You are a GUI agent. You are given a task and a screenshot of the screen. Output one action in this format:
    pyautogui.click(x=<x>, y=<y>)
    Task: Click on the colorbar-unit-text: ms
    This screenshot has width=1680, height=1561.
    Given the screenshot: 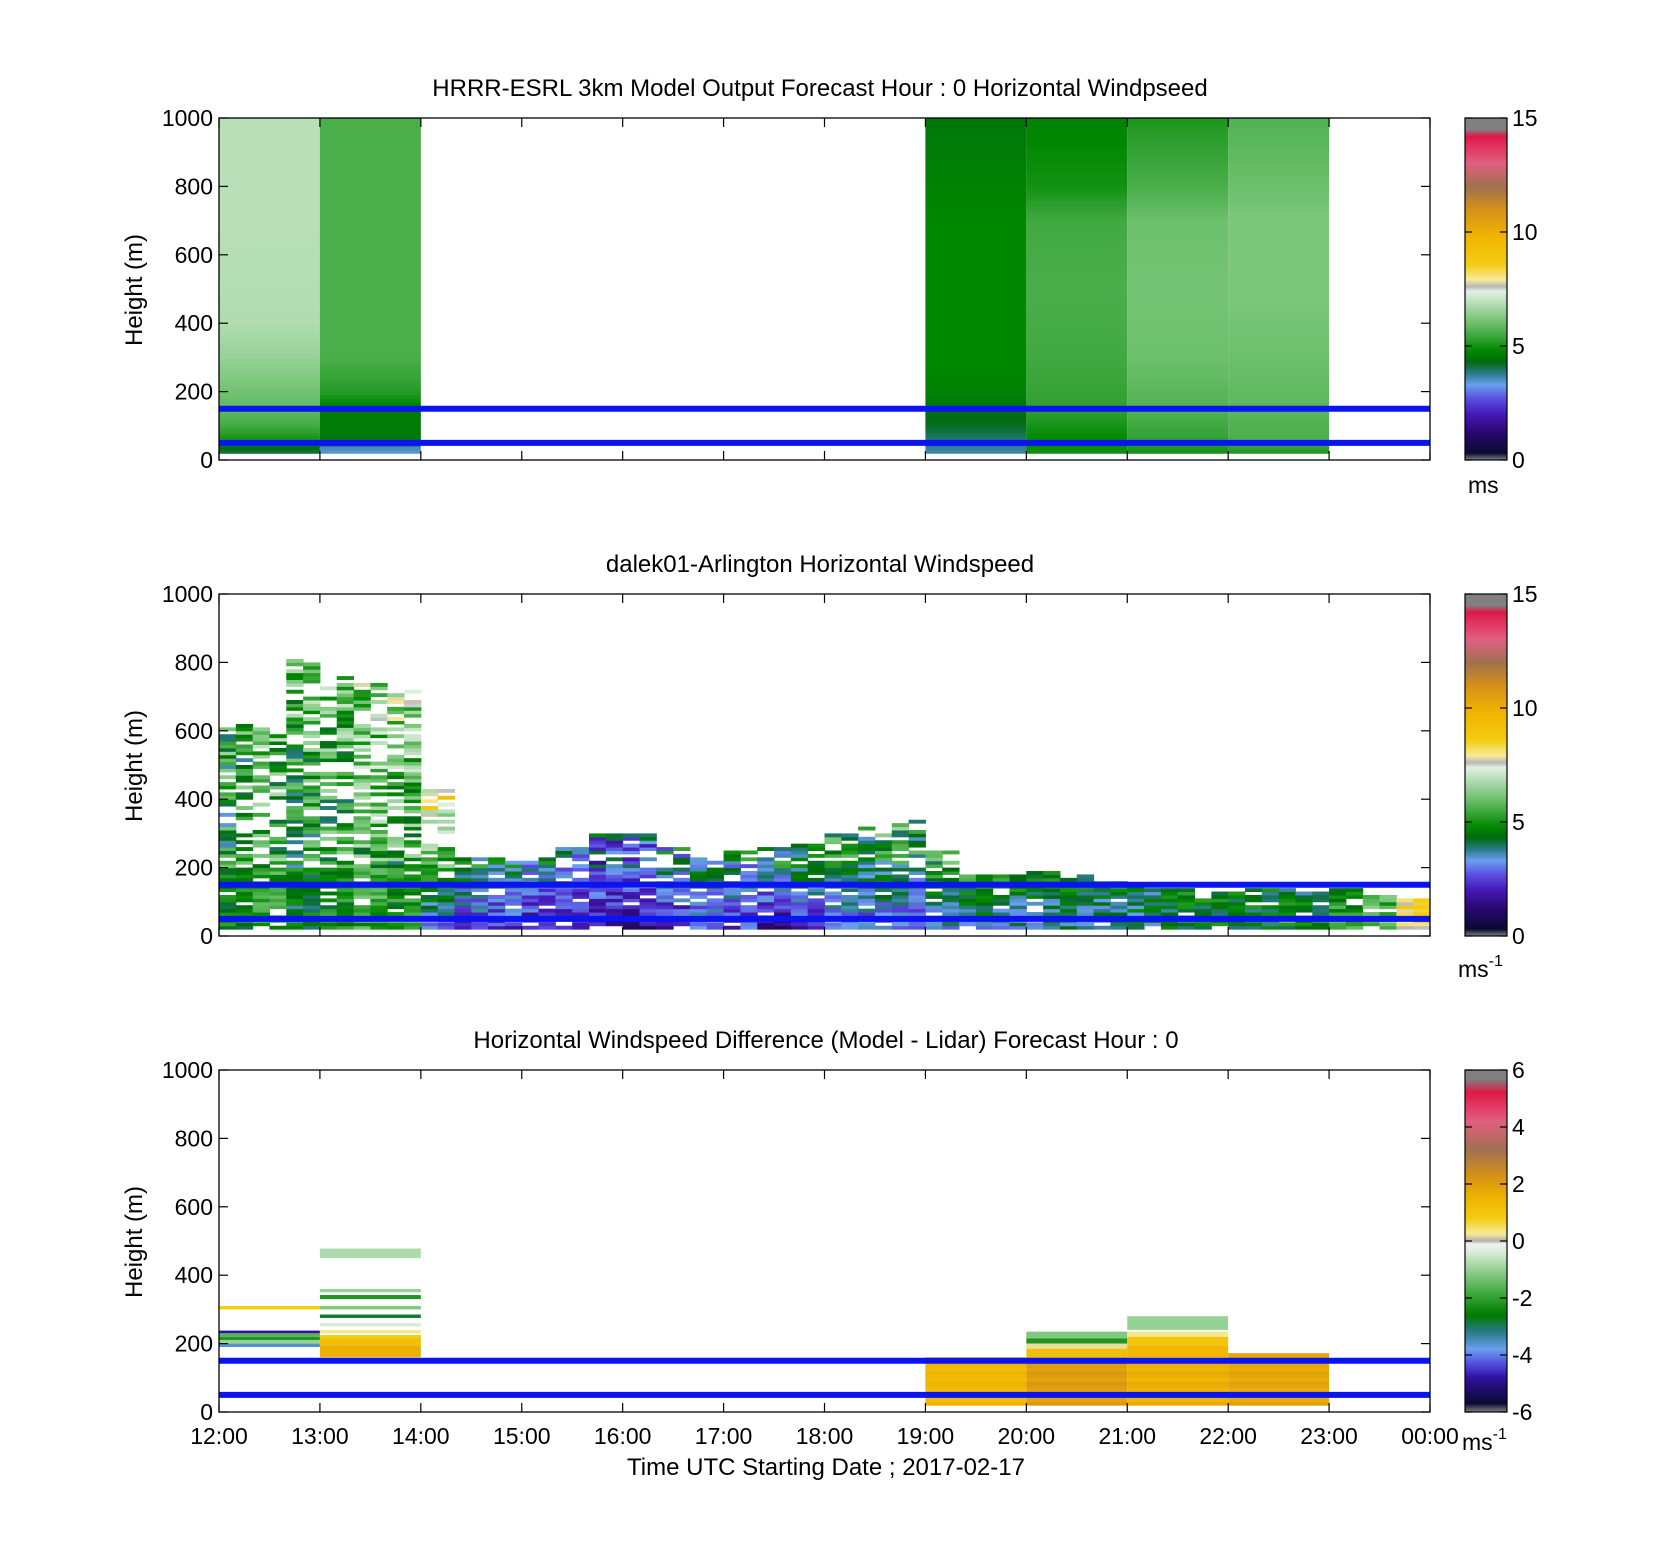 What is the action you would take?
    pyautogui.click(x=1473, y=969)
    